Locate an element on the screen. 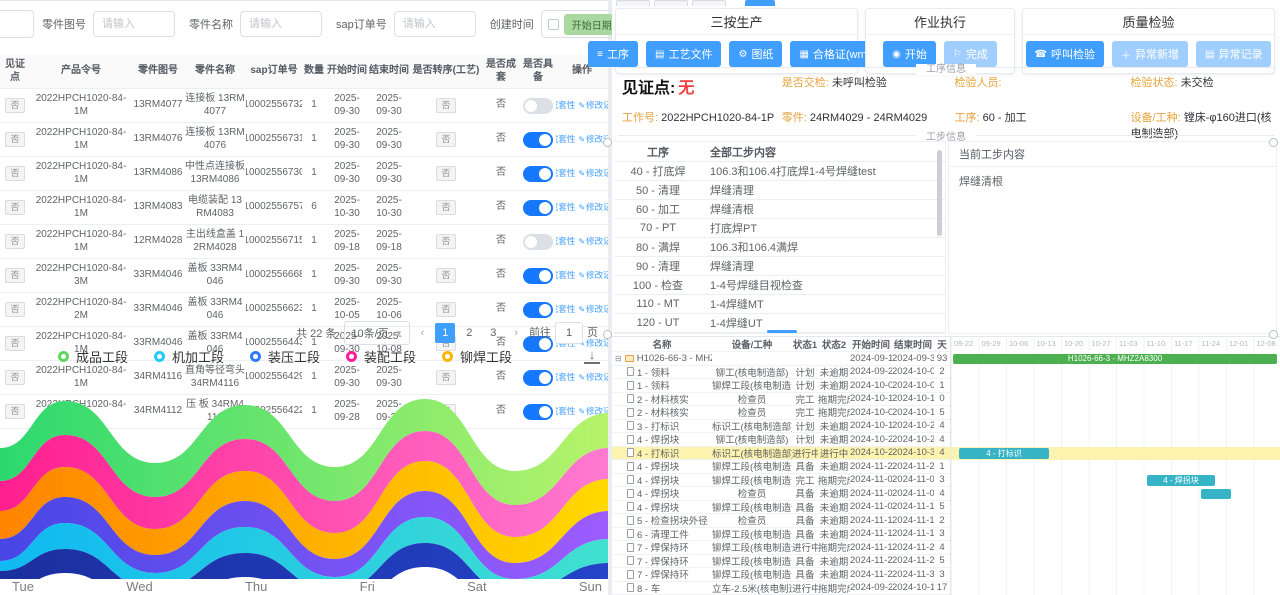  download-chart-icon: ↓ is located at coordinates (592, 356).